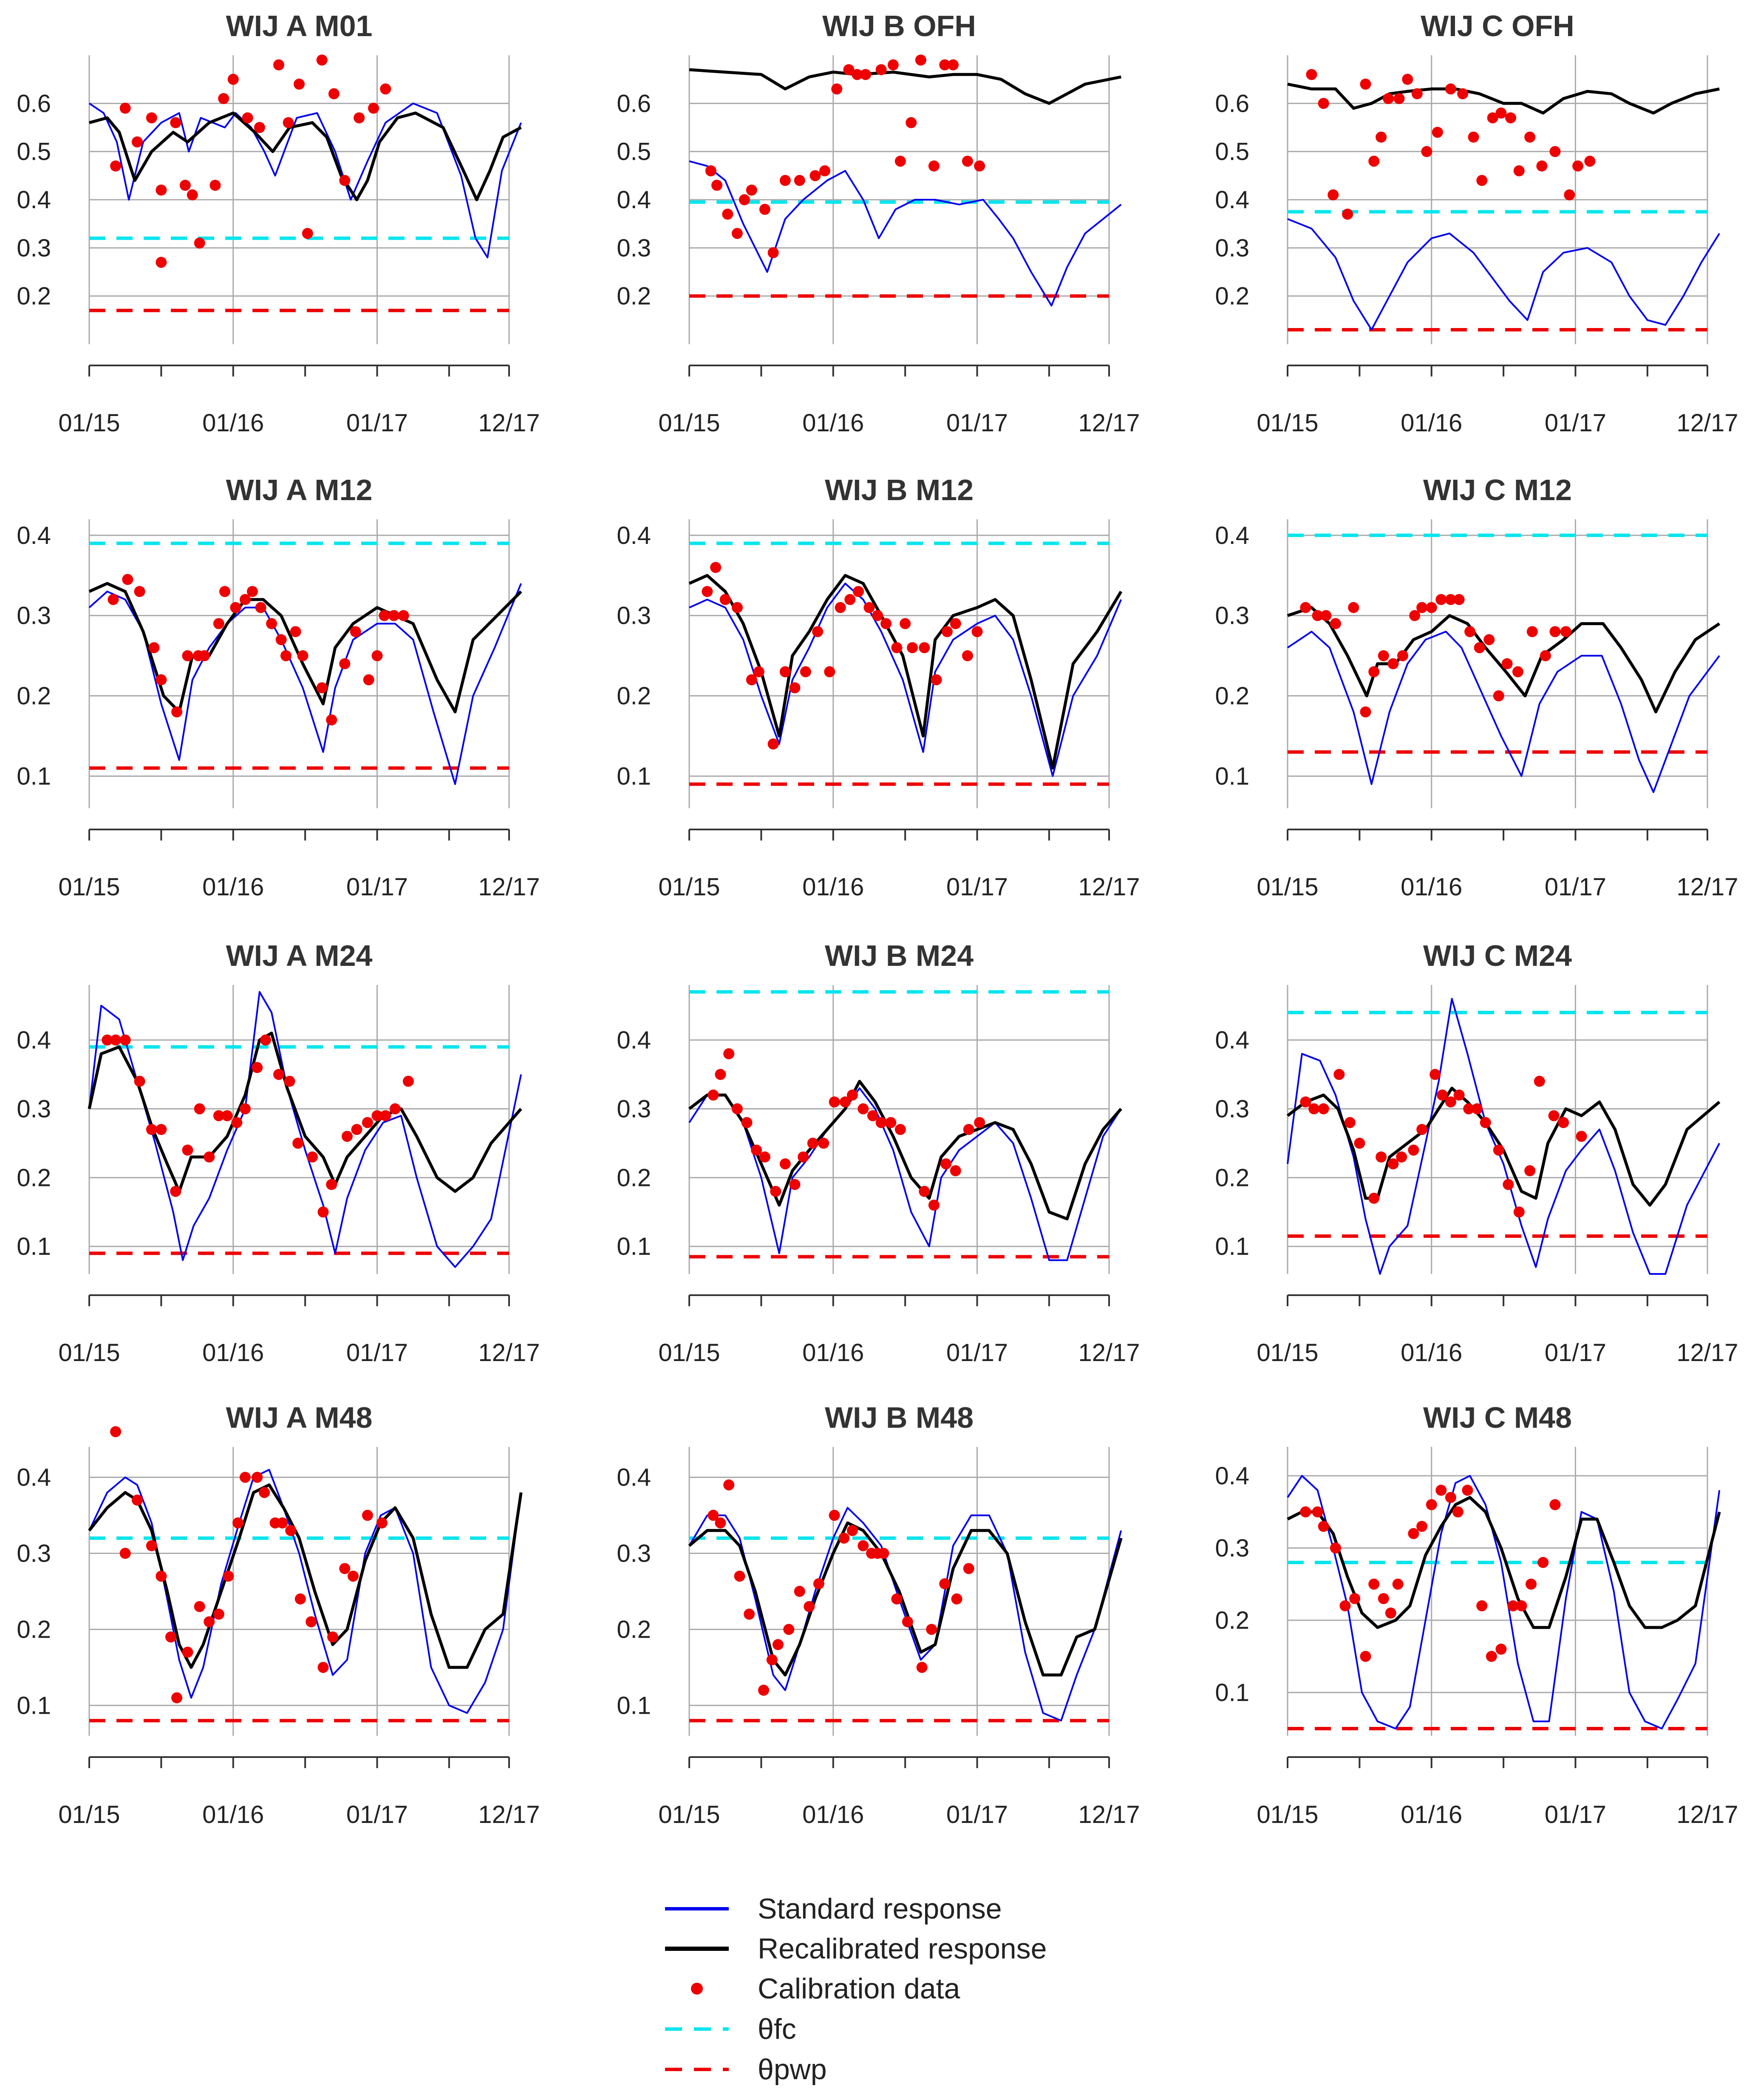  What do you see at coordinates (299, 490) in the screenshot?
I see `panel-title: WIJ A M12` at bounding box center [299, 490].